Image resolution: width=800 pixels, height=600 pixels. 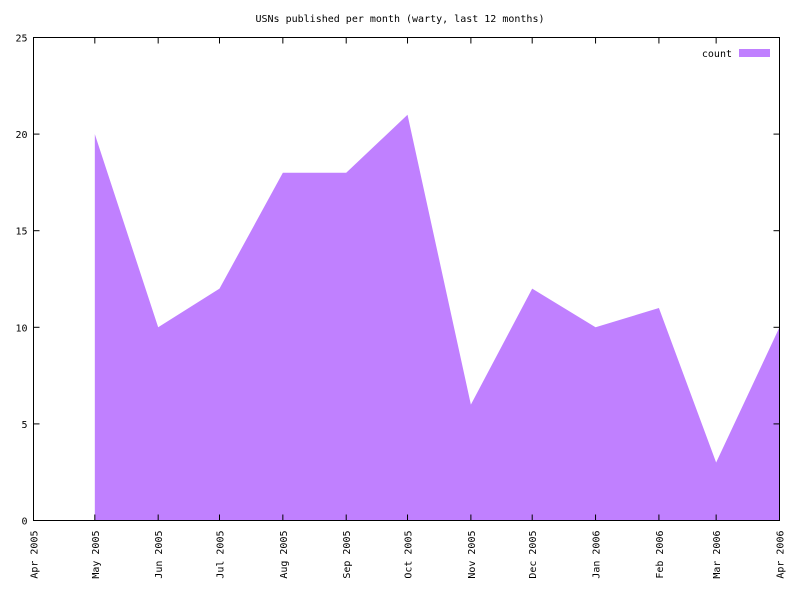 I want to click on x-tick-label: May 2005, so click(x=96, y=555).